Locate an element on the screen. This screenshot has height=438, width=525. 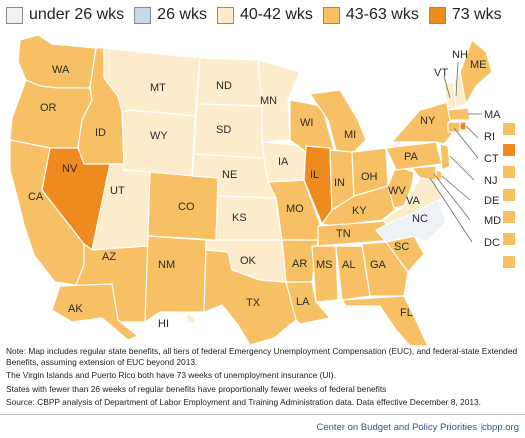
label-wv: WV is located at coordinates (397, 191).